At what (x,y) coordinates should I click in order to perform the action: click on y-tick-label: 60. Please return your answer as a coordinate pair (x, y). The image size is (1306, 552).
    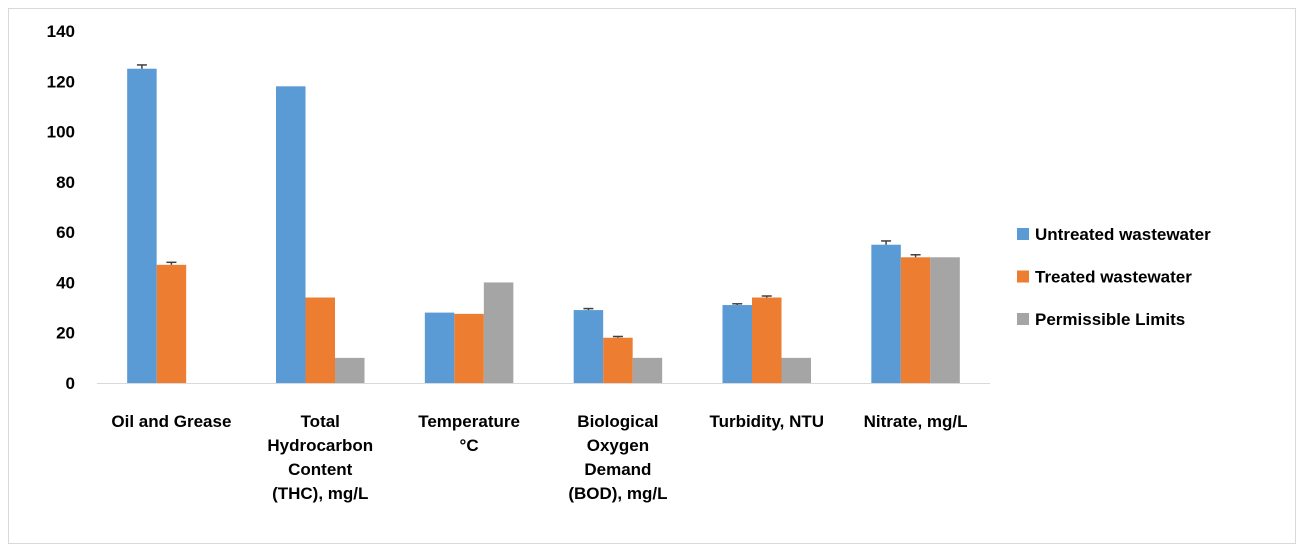
    Looking at the image, I should click on (65, 232).